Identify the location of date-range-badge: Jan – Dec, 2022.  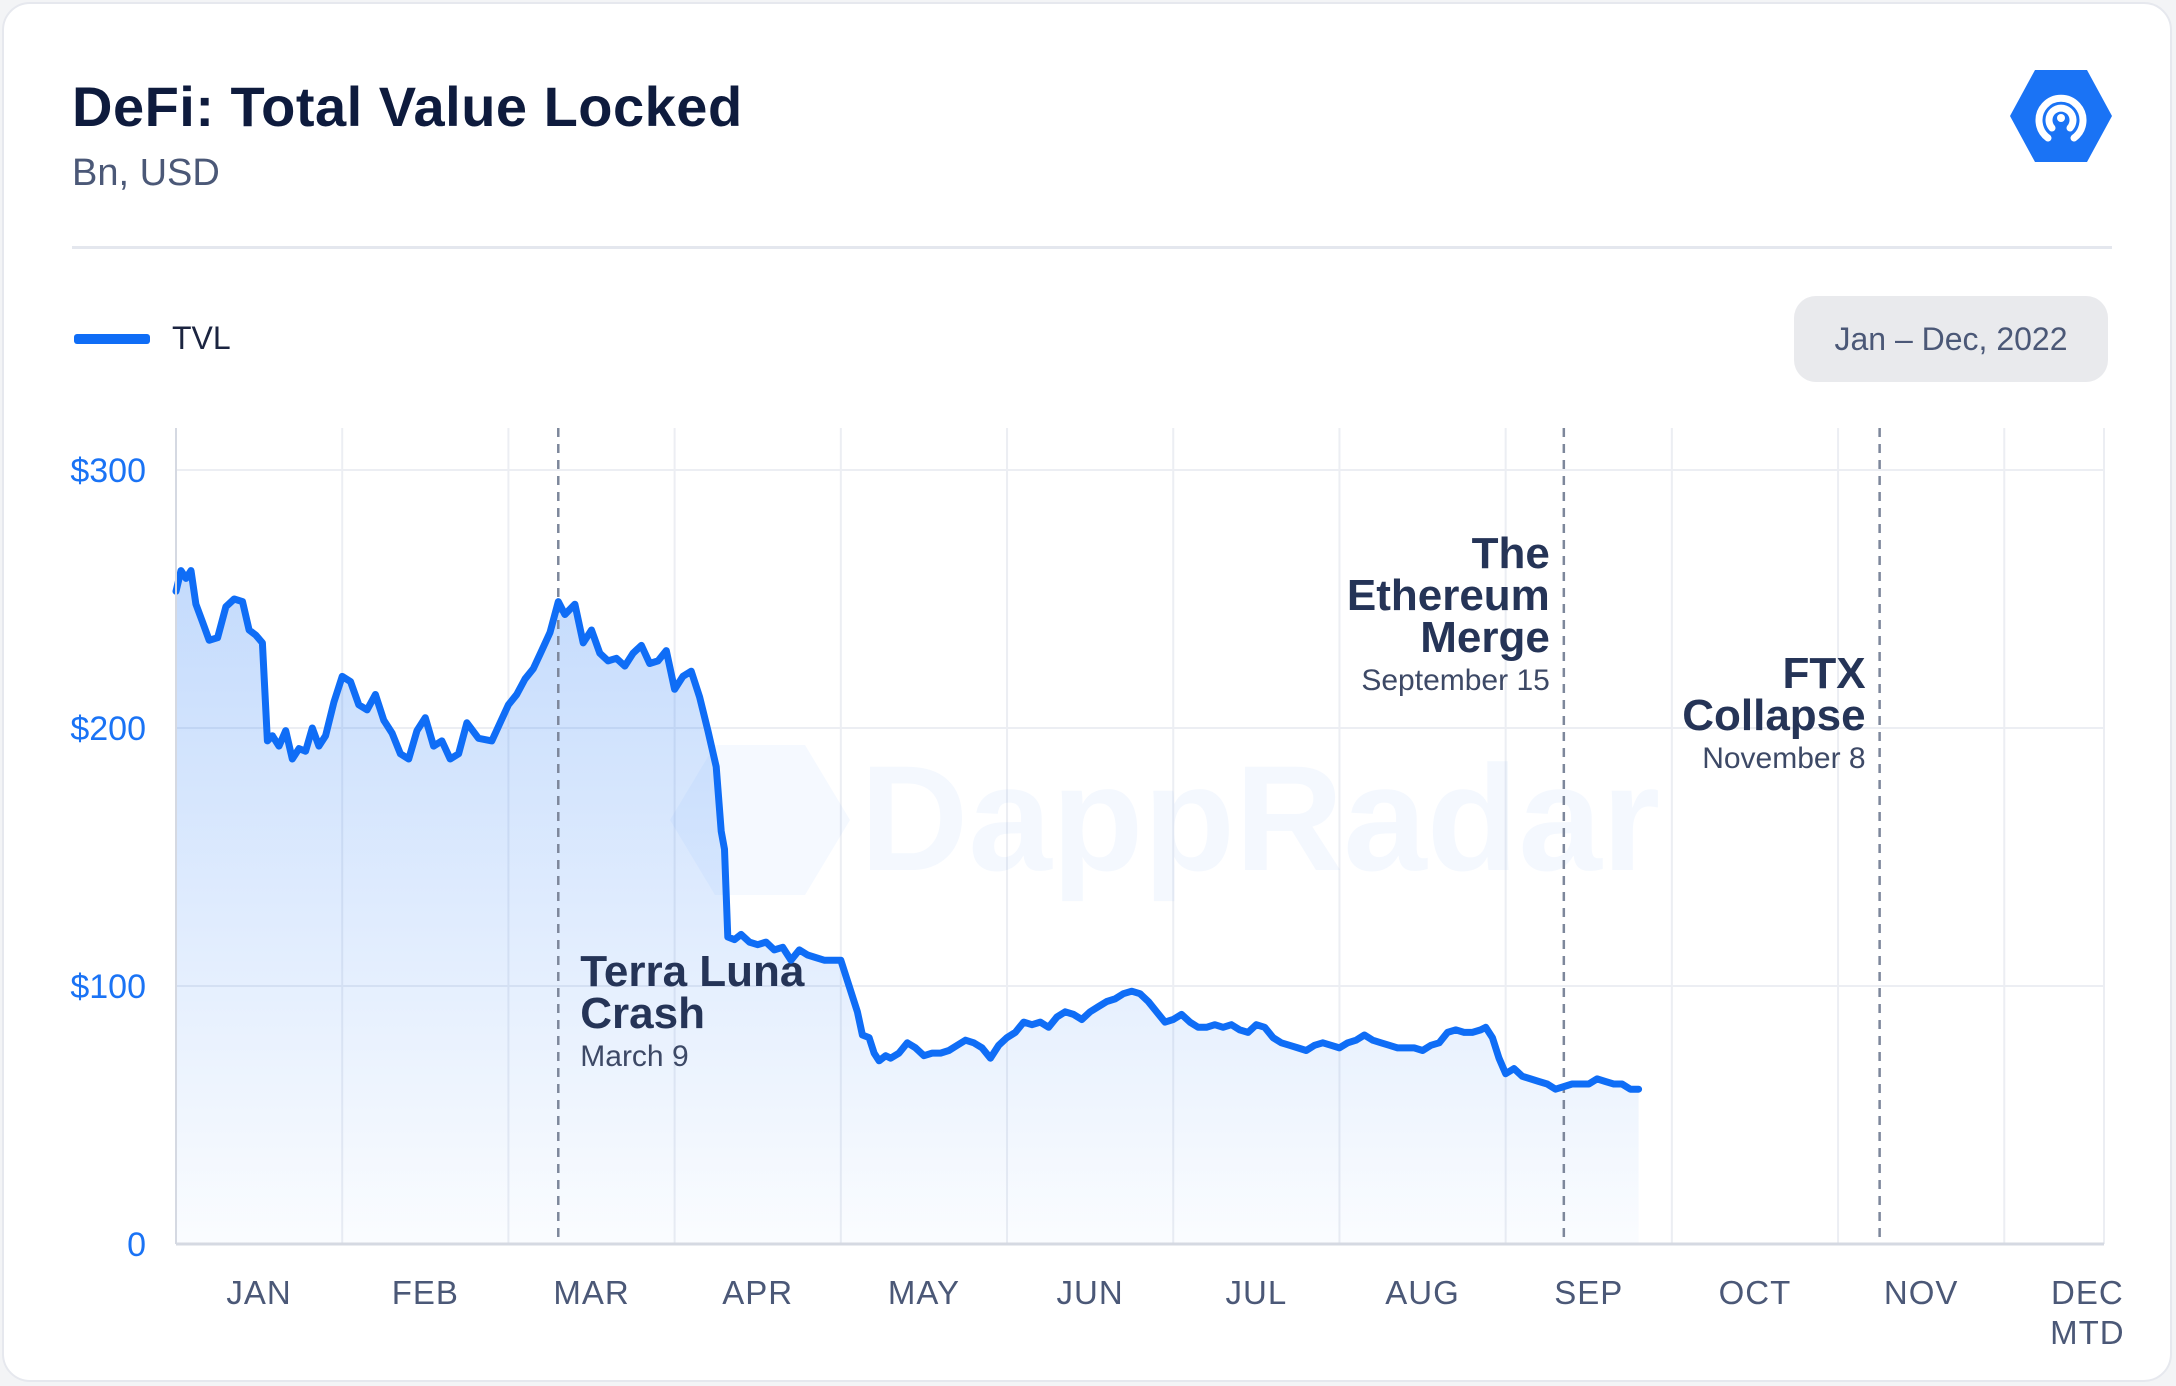
(1951, 339).